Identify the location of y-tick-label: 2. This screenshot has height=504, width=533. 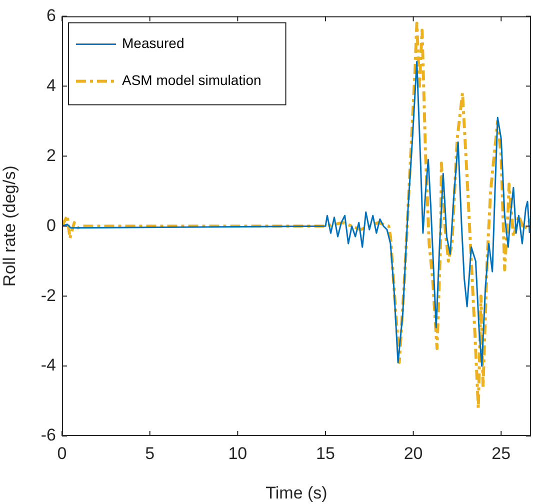
(51, 155).